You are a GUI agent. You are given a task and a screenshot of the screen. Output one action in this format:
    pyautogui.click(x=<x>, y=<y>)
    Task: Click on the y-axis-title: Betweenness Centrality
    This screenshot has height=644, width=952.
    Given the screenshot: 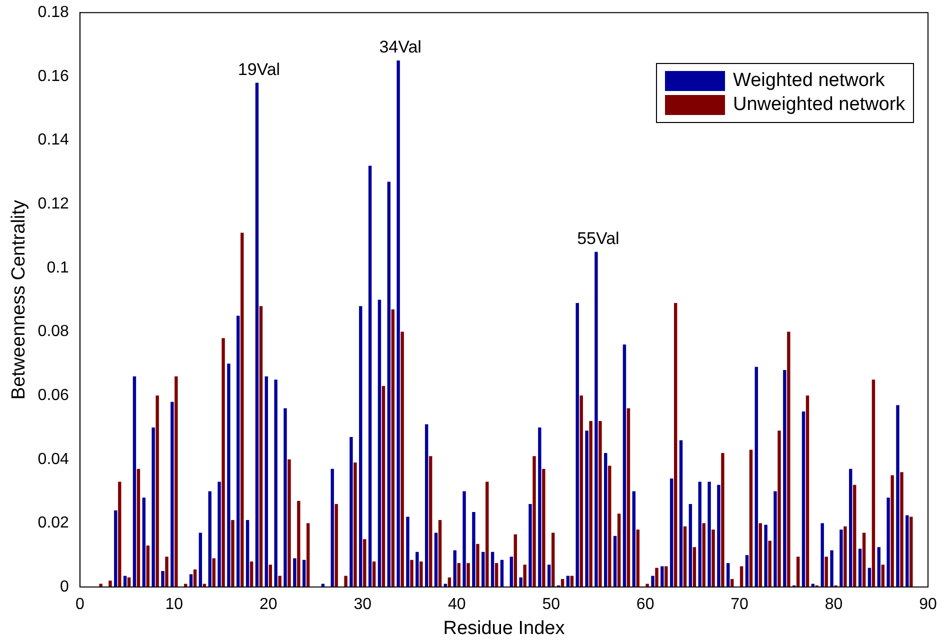 What is the action you would take?
    pyautogui.click(x=19, y=300)
    